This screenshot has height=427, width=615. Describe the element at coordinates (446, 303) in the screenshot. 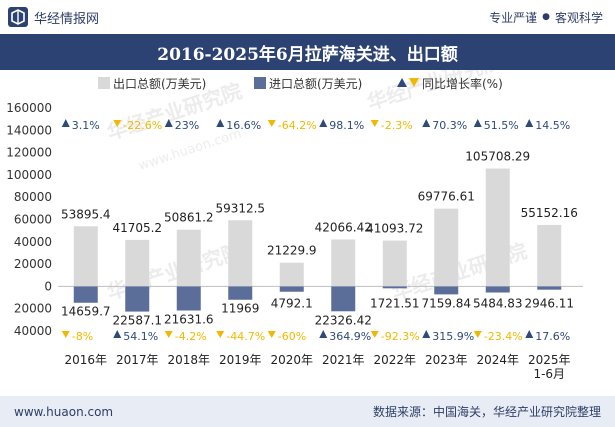

I see `import-value-label: 7159.84` at that location.